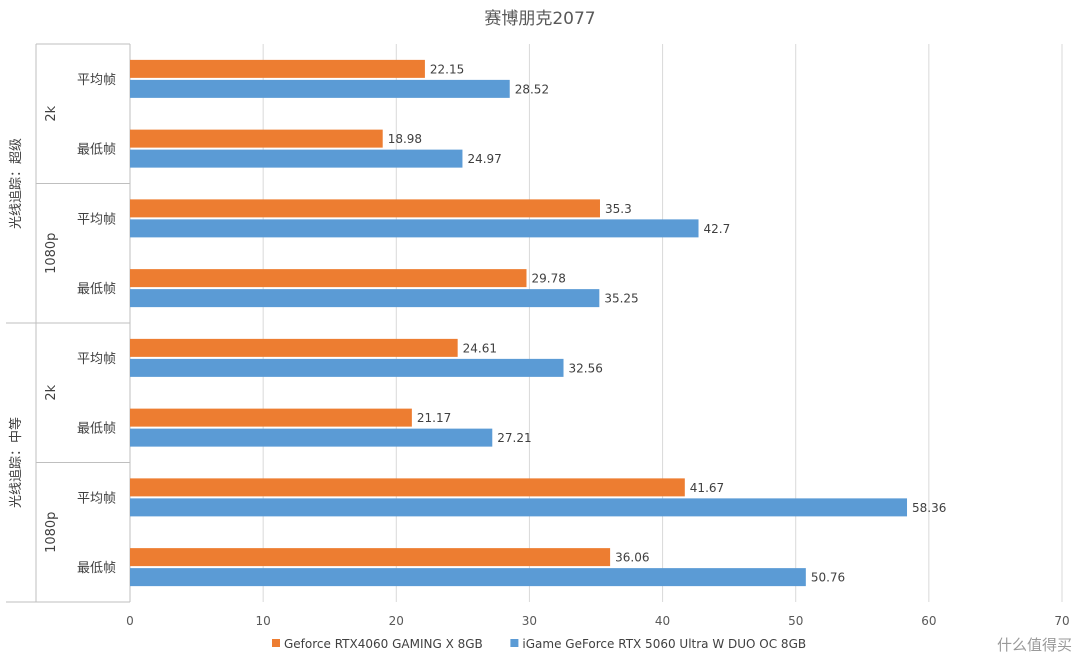  Describe the element at coordinates (707, 488) in the screenshot. I see `data-label: 41.67` at that location.